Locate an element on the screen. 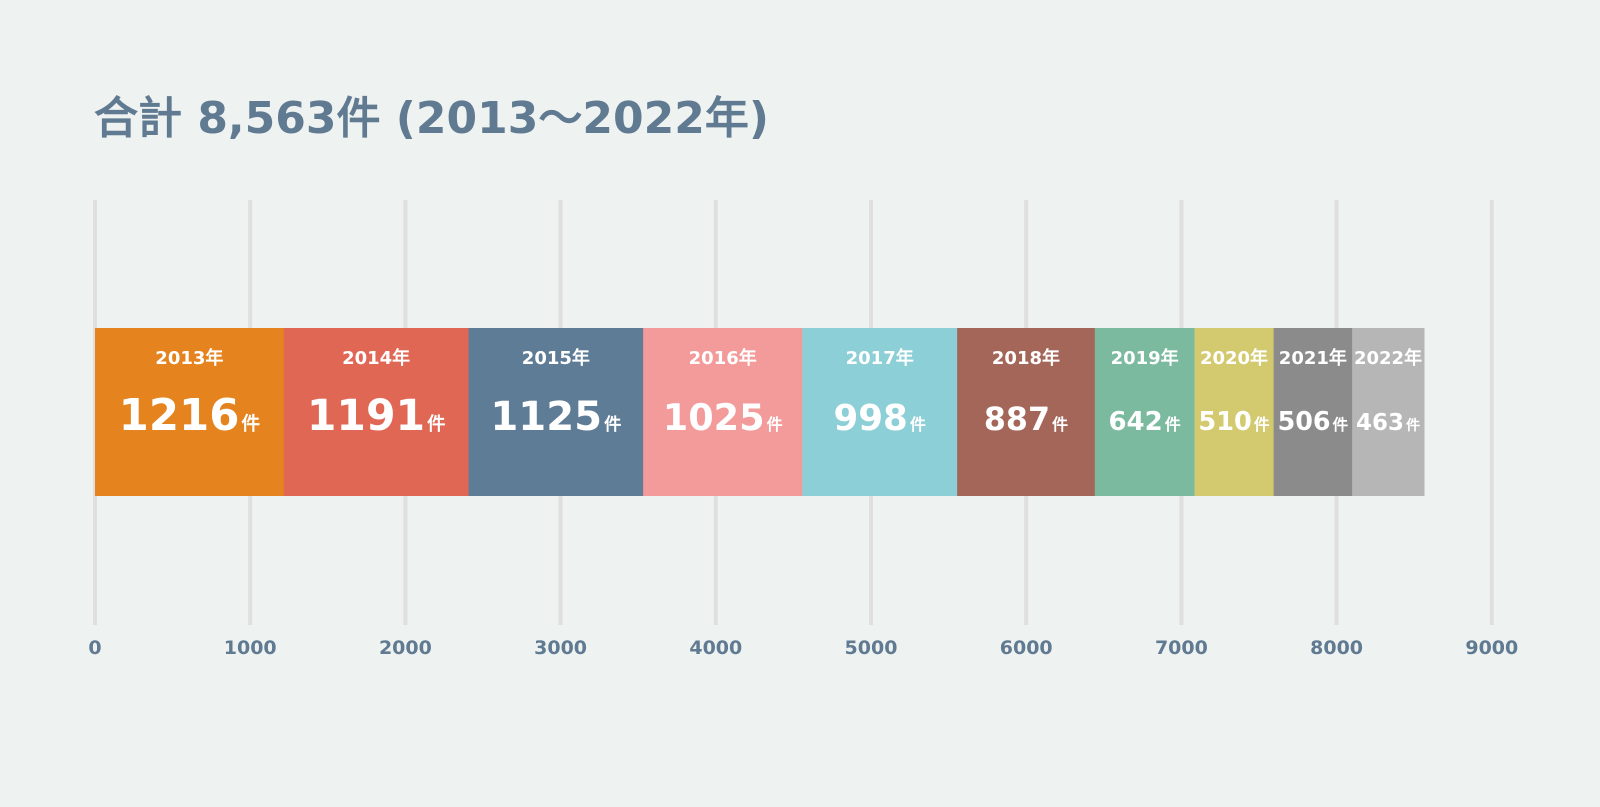  x-tick-label: 9000 is located at coordinates (1491, 648).